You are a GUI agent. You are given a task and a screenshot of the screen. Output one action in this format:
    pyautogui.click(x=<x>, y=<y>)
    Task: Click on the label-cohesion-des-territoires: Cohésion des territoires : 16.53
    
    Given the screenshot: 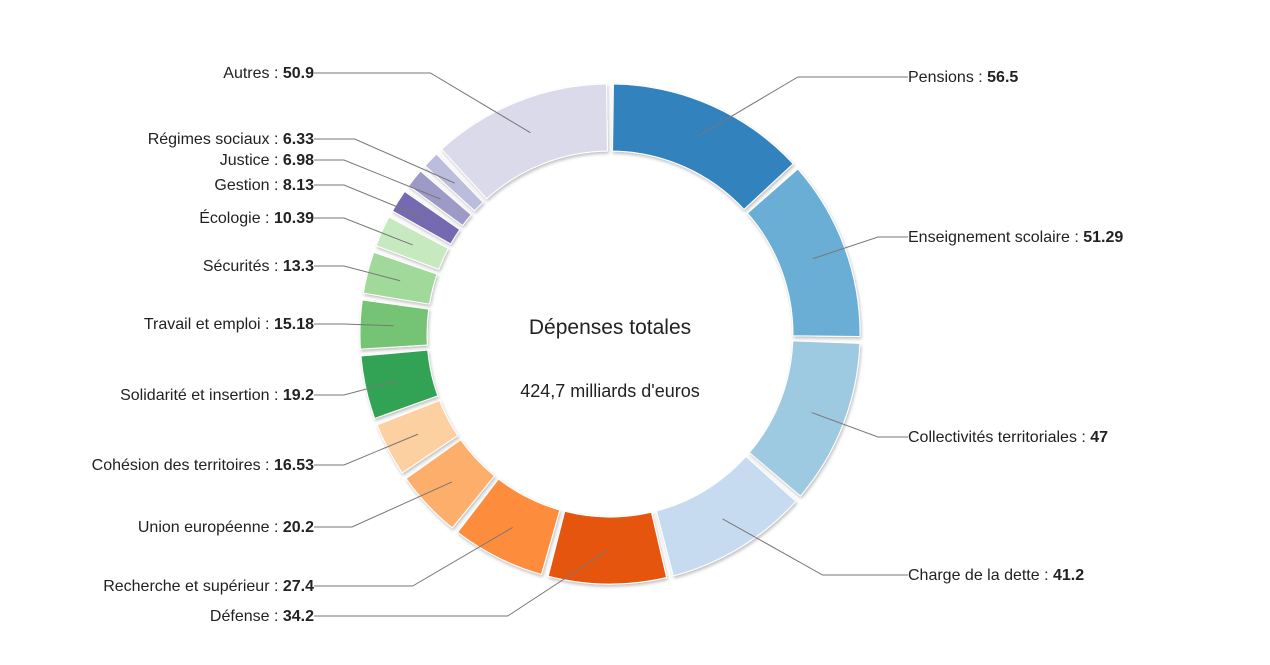 What is the action you would take?
    pyautogui.click(x=203, y=465)
    